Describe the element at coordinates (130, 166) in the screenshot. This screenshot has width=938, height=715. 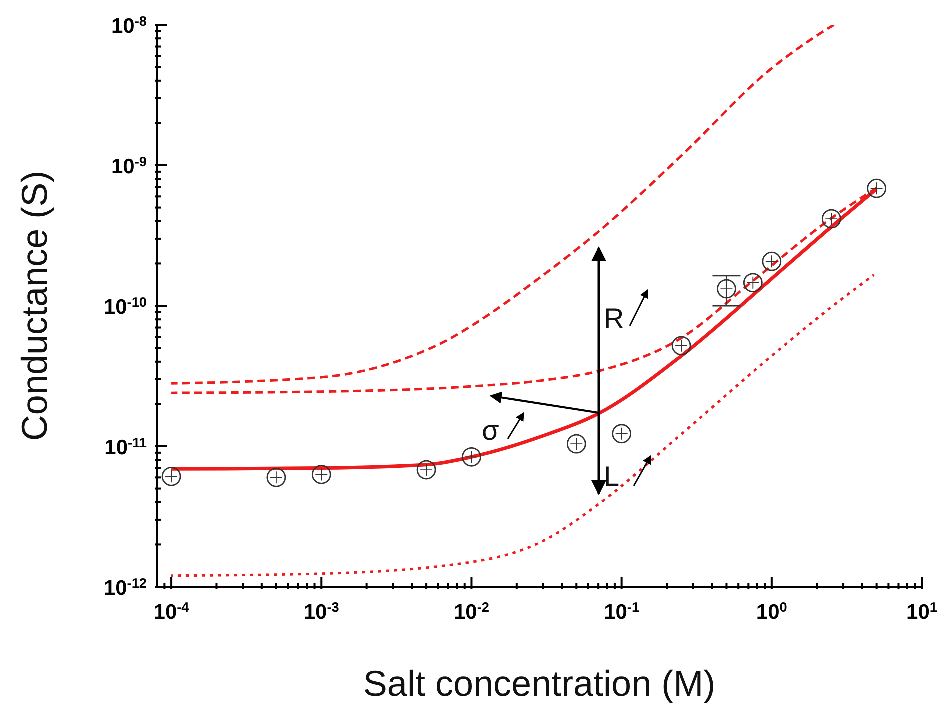
I see `y-tick-label: 10$^{-9}$` at that location.